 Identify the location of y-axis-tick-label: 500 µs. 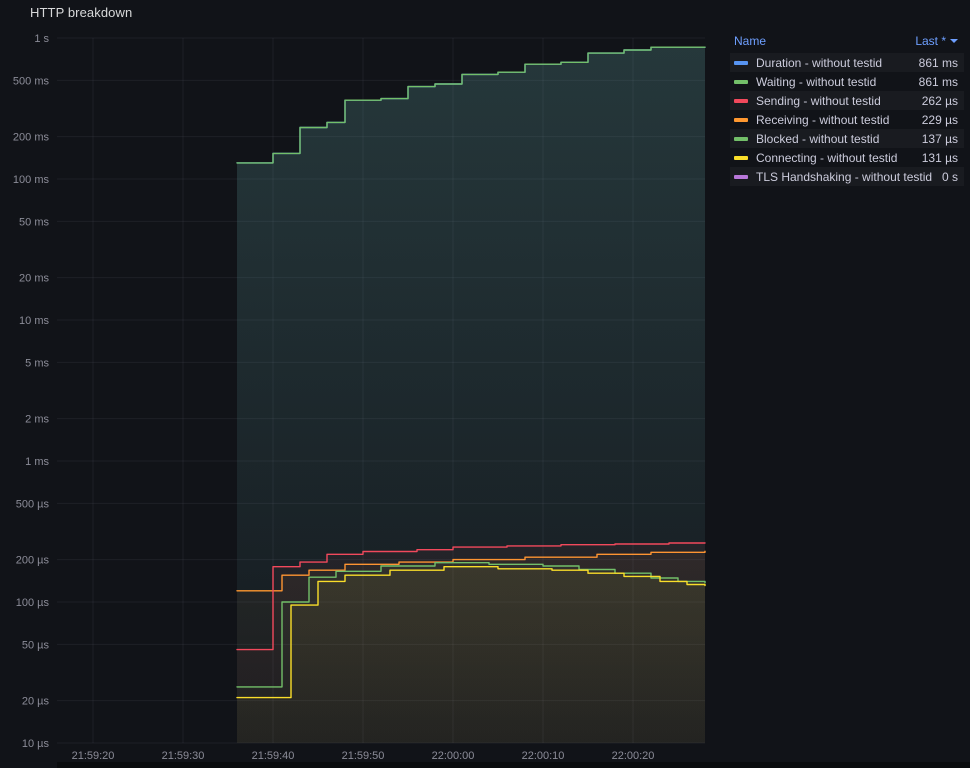
(33, 504).